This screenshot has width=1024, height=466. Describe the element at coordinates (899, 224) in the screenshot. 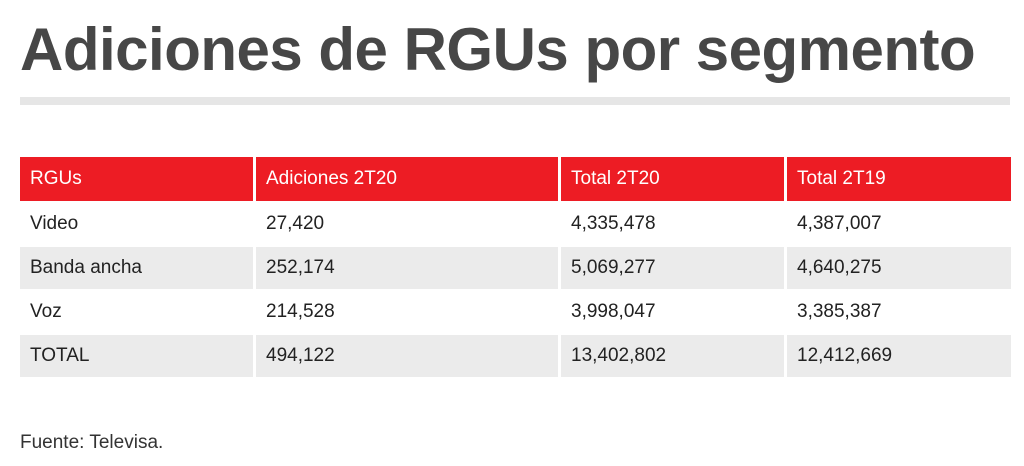

I see `table-cell: 4,387,007` at that location.